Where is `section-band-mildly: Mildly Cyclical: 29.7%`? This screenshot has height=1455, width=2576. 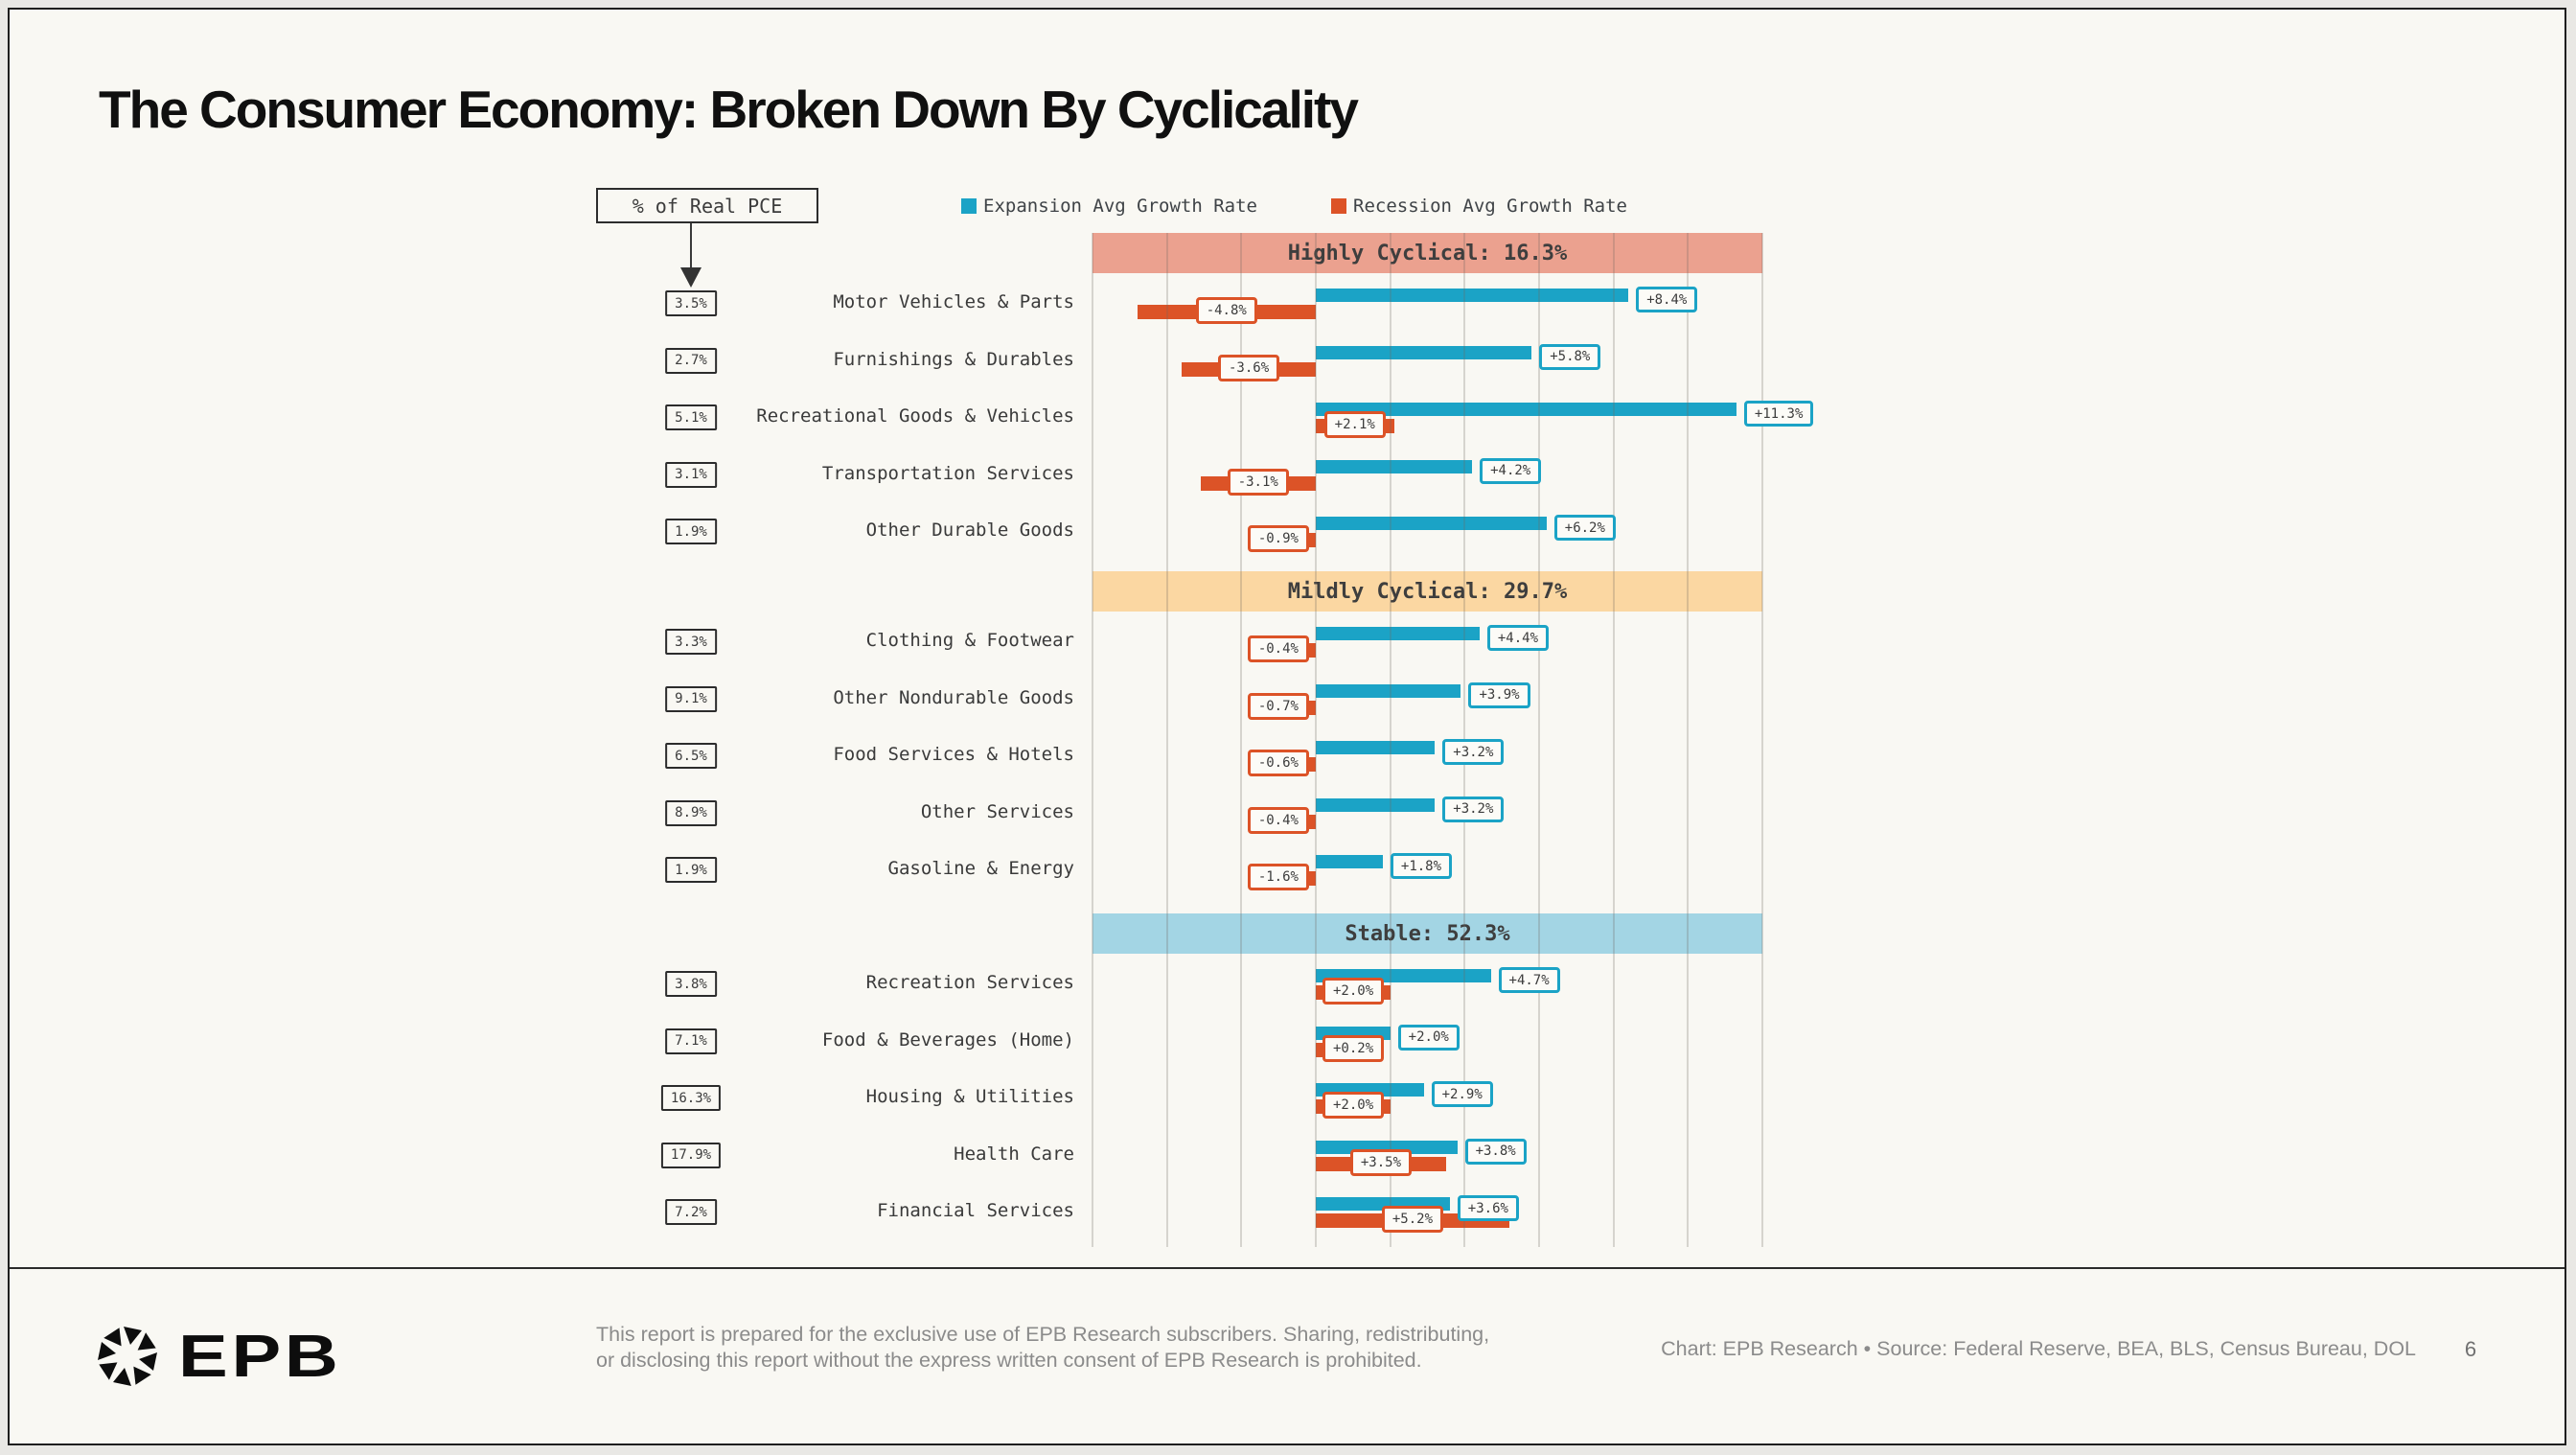 section-band-mildly: Mildly Cyclical: 29.7% is located at coordinates (1427, 591).